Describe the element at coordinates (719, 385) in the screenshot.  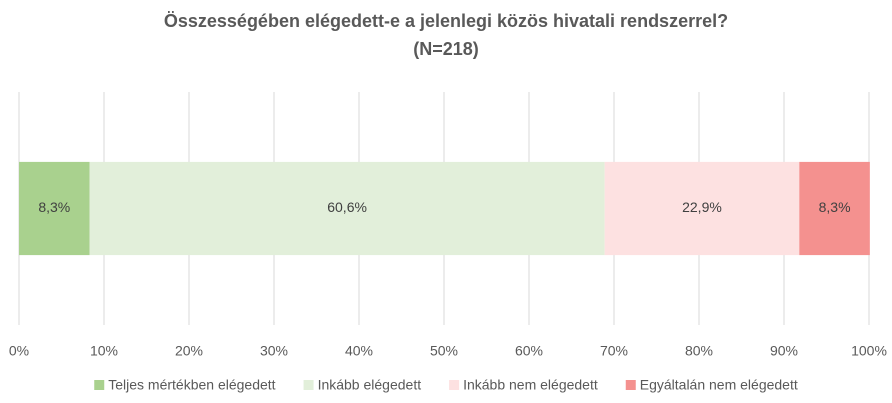
I see `legend-label: Egyáltalán nem elégedett` at that location.